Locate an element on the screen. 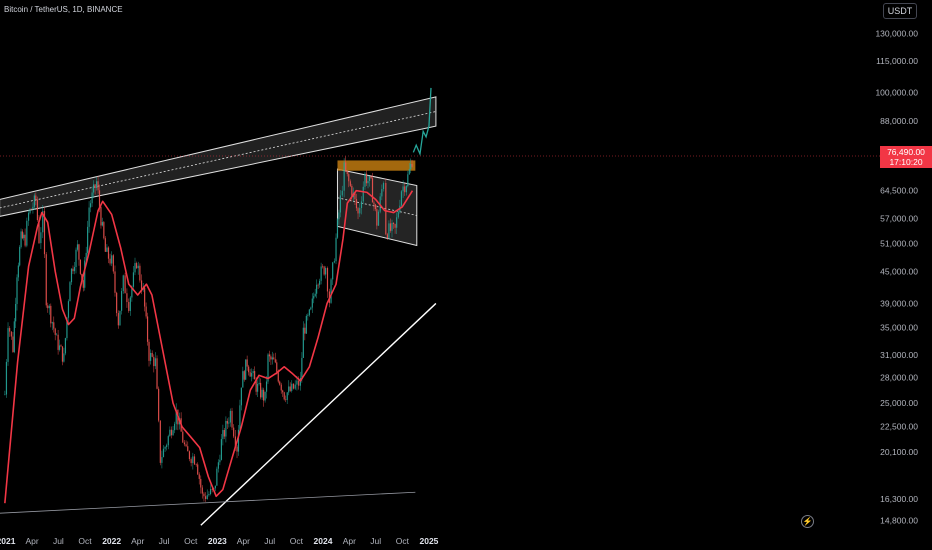  time-tick-label: 2021 is located at coordinates (8, 541).